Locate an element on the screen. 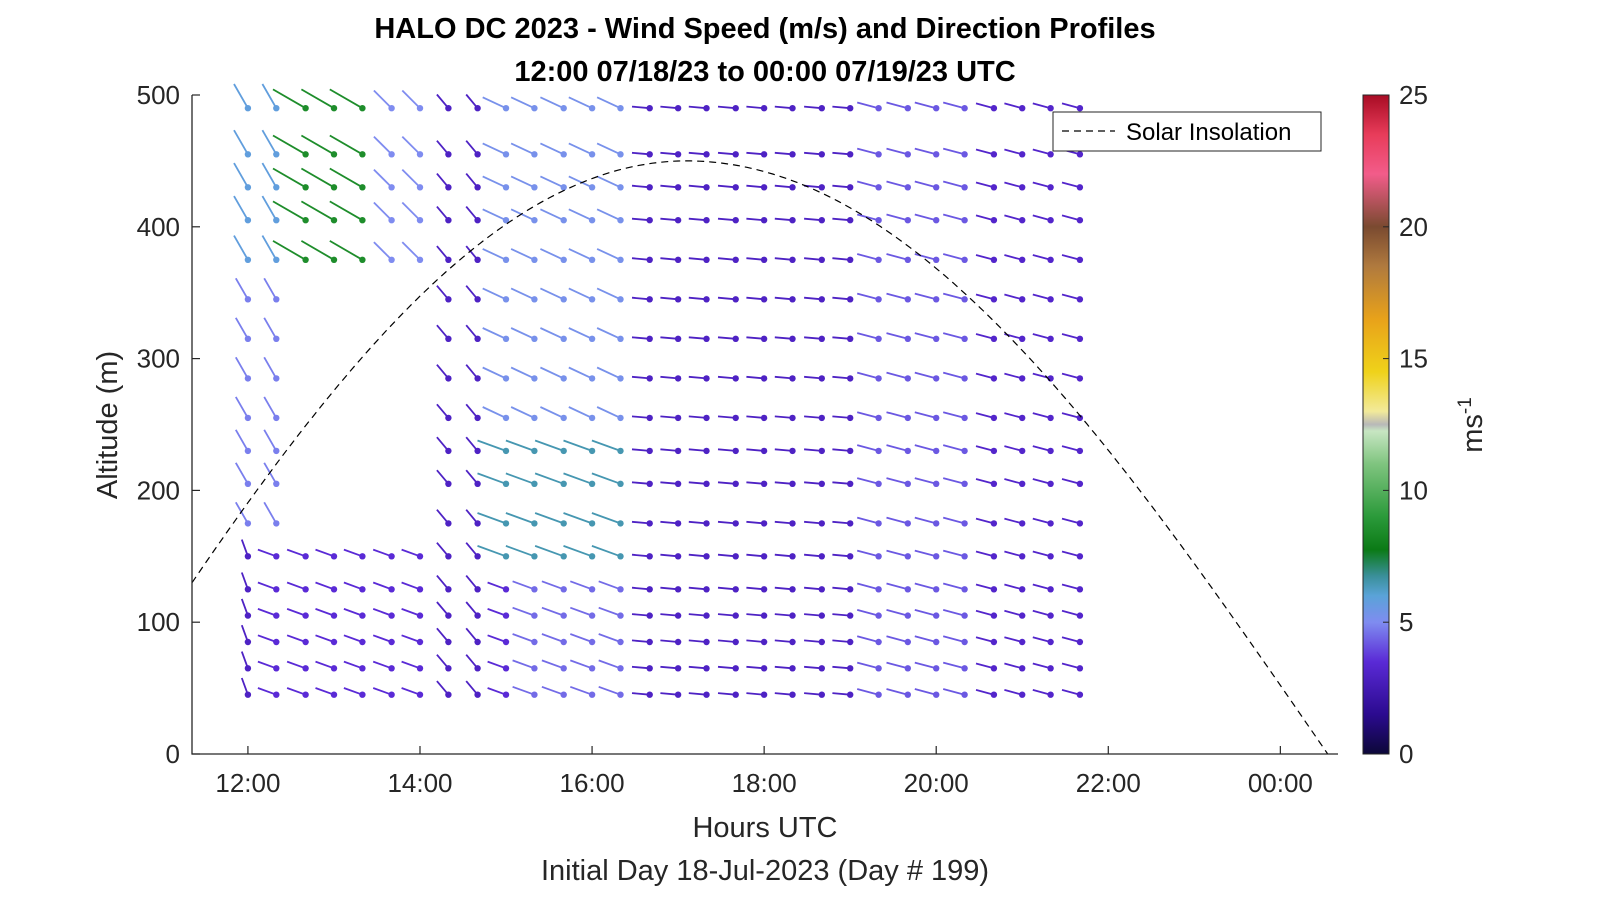 The image size is (1607, 911). x-tick-label: 20:00 is located at coordinates (936, 783).